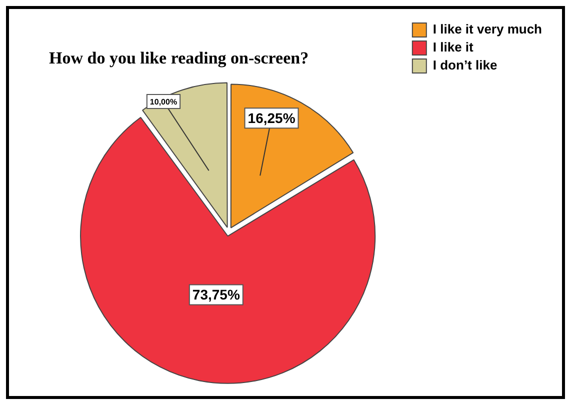  I want to click on legend-label: I like it, so click(453, 47).